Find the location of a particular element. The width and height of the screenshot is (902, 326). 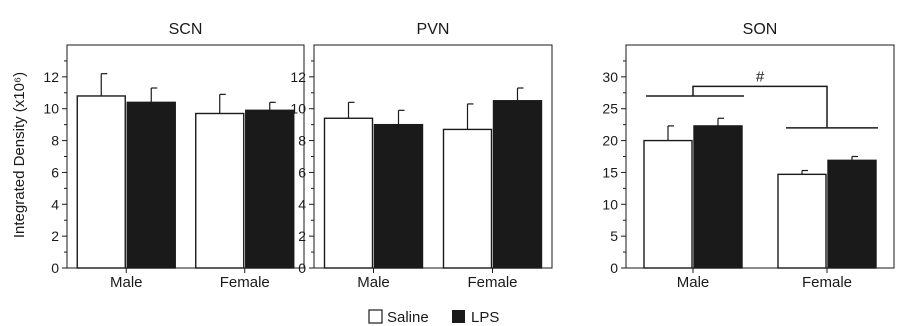

x-tick-label-pvn-male: Male is located at coordinates (373, 282).